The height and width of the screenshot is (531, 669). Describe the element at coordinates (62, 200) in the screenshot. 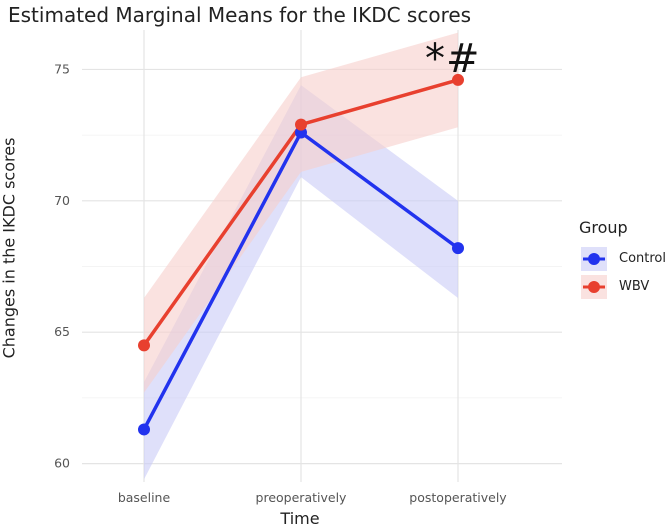

I see `y-tick-label: 70` at that location.